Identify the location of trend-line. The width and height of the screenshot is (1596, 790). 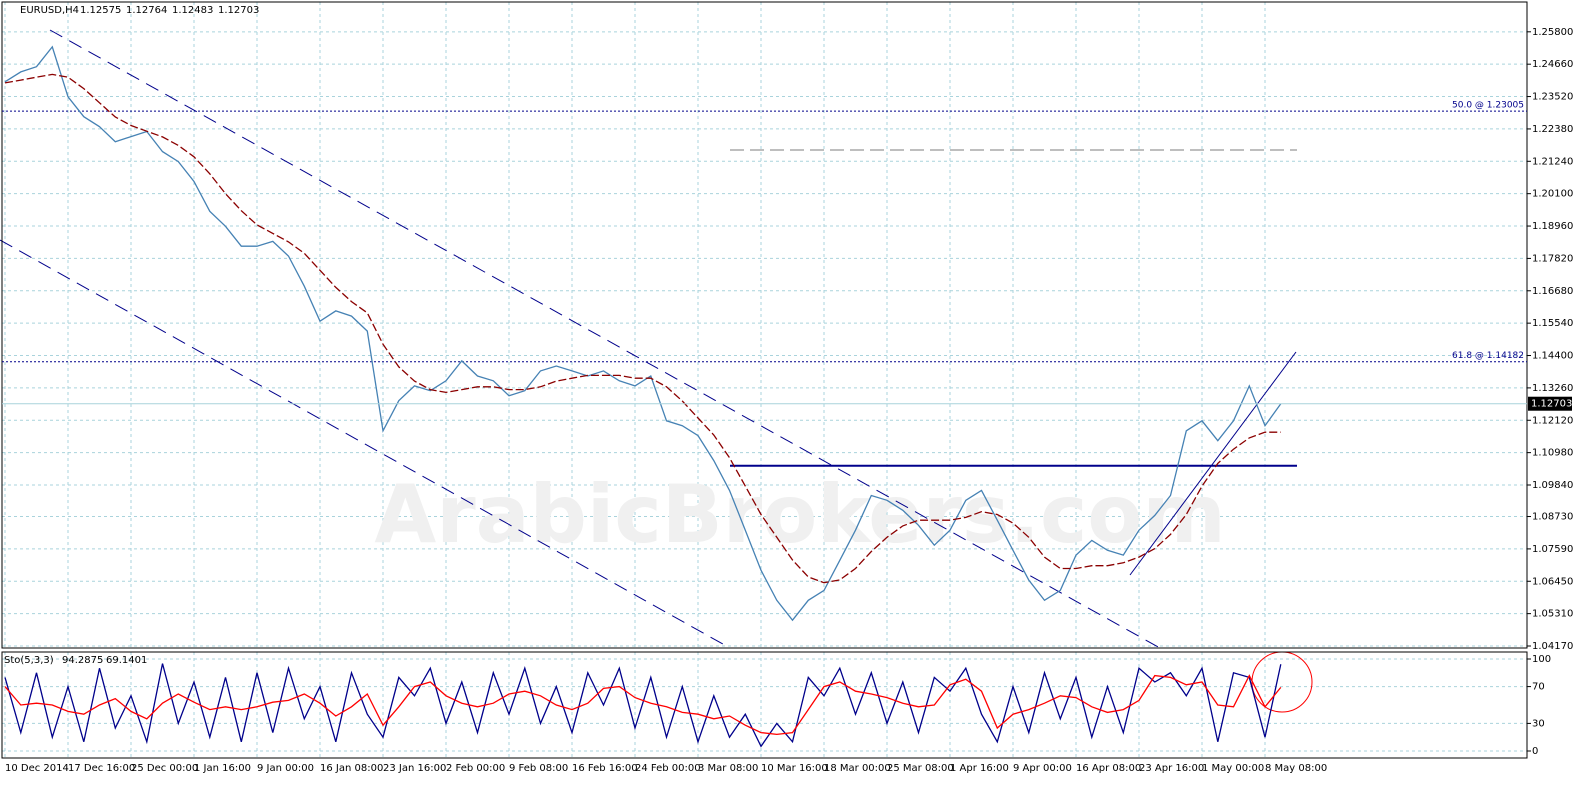
(1213, 463).